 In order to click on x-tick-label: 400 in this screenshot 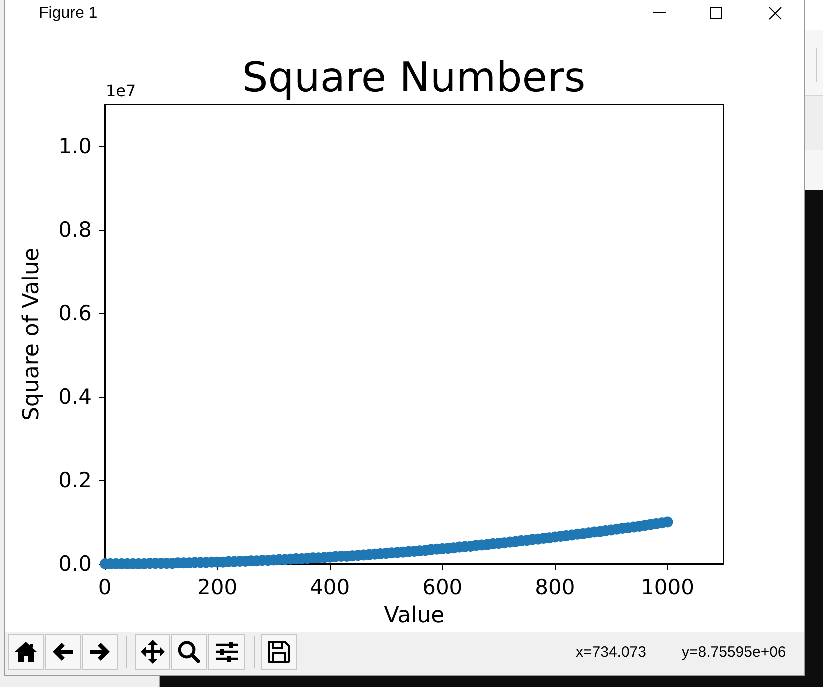, I will do `click(330, 588)`.